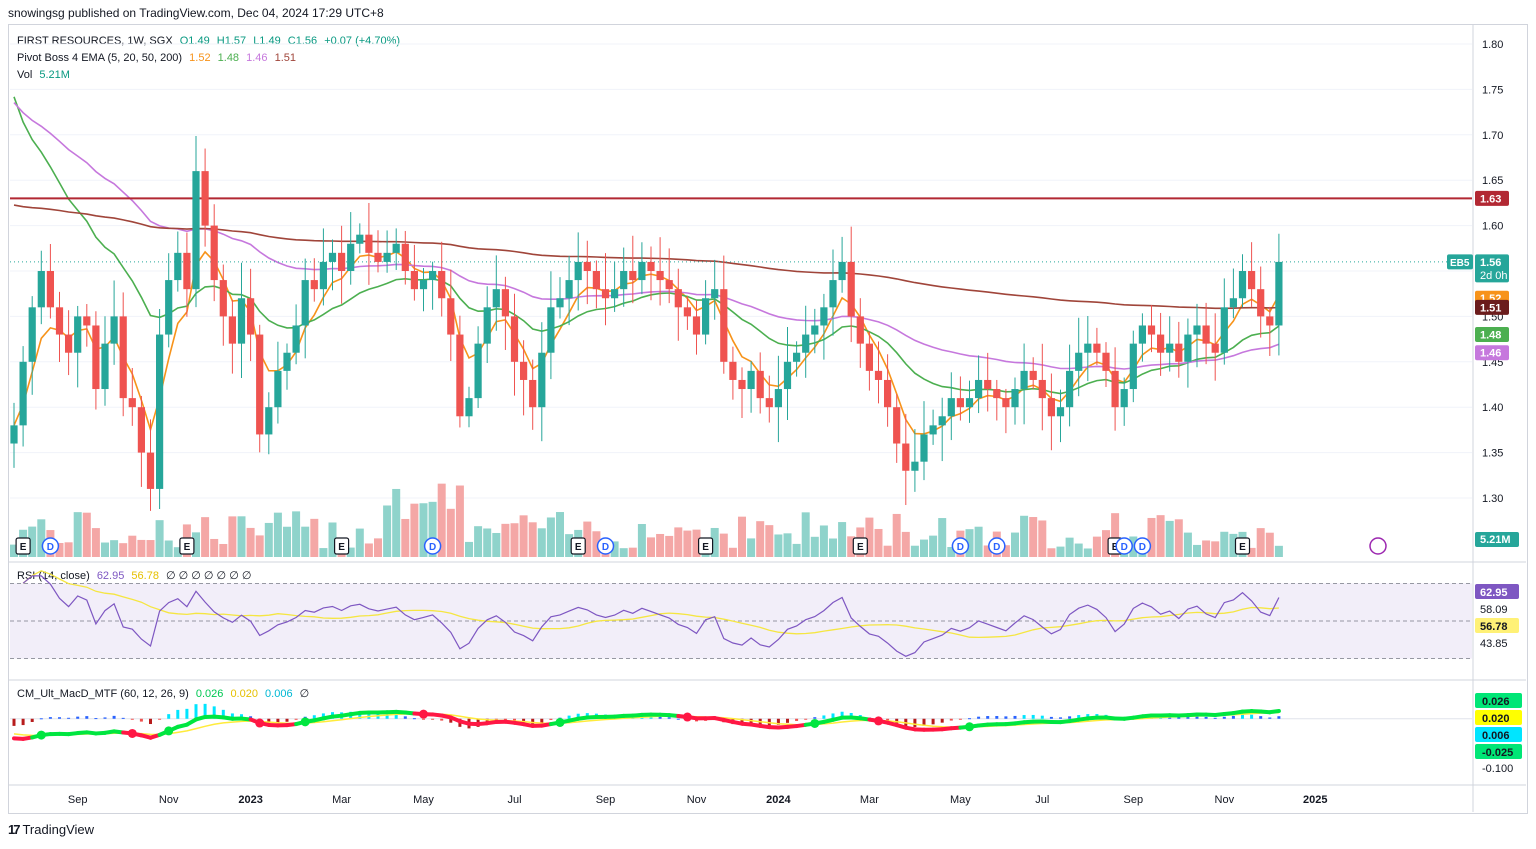 The image size is (1536, 849). What do you see at coordinates (1492, 90) in the screenshot?
I see `price-tick-label: 1.75` at bounding box center [1492, 90].